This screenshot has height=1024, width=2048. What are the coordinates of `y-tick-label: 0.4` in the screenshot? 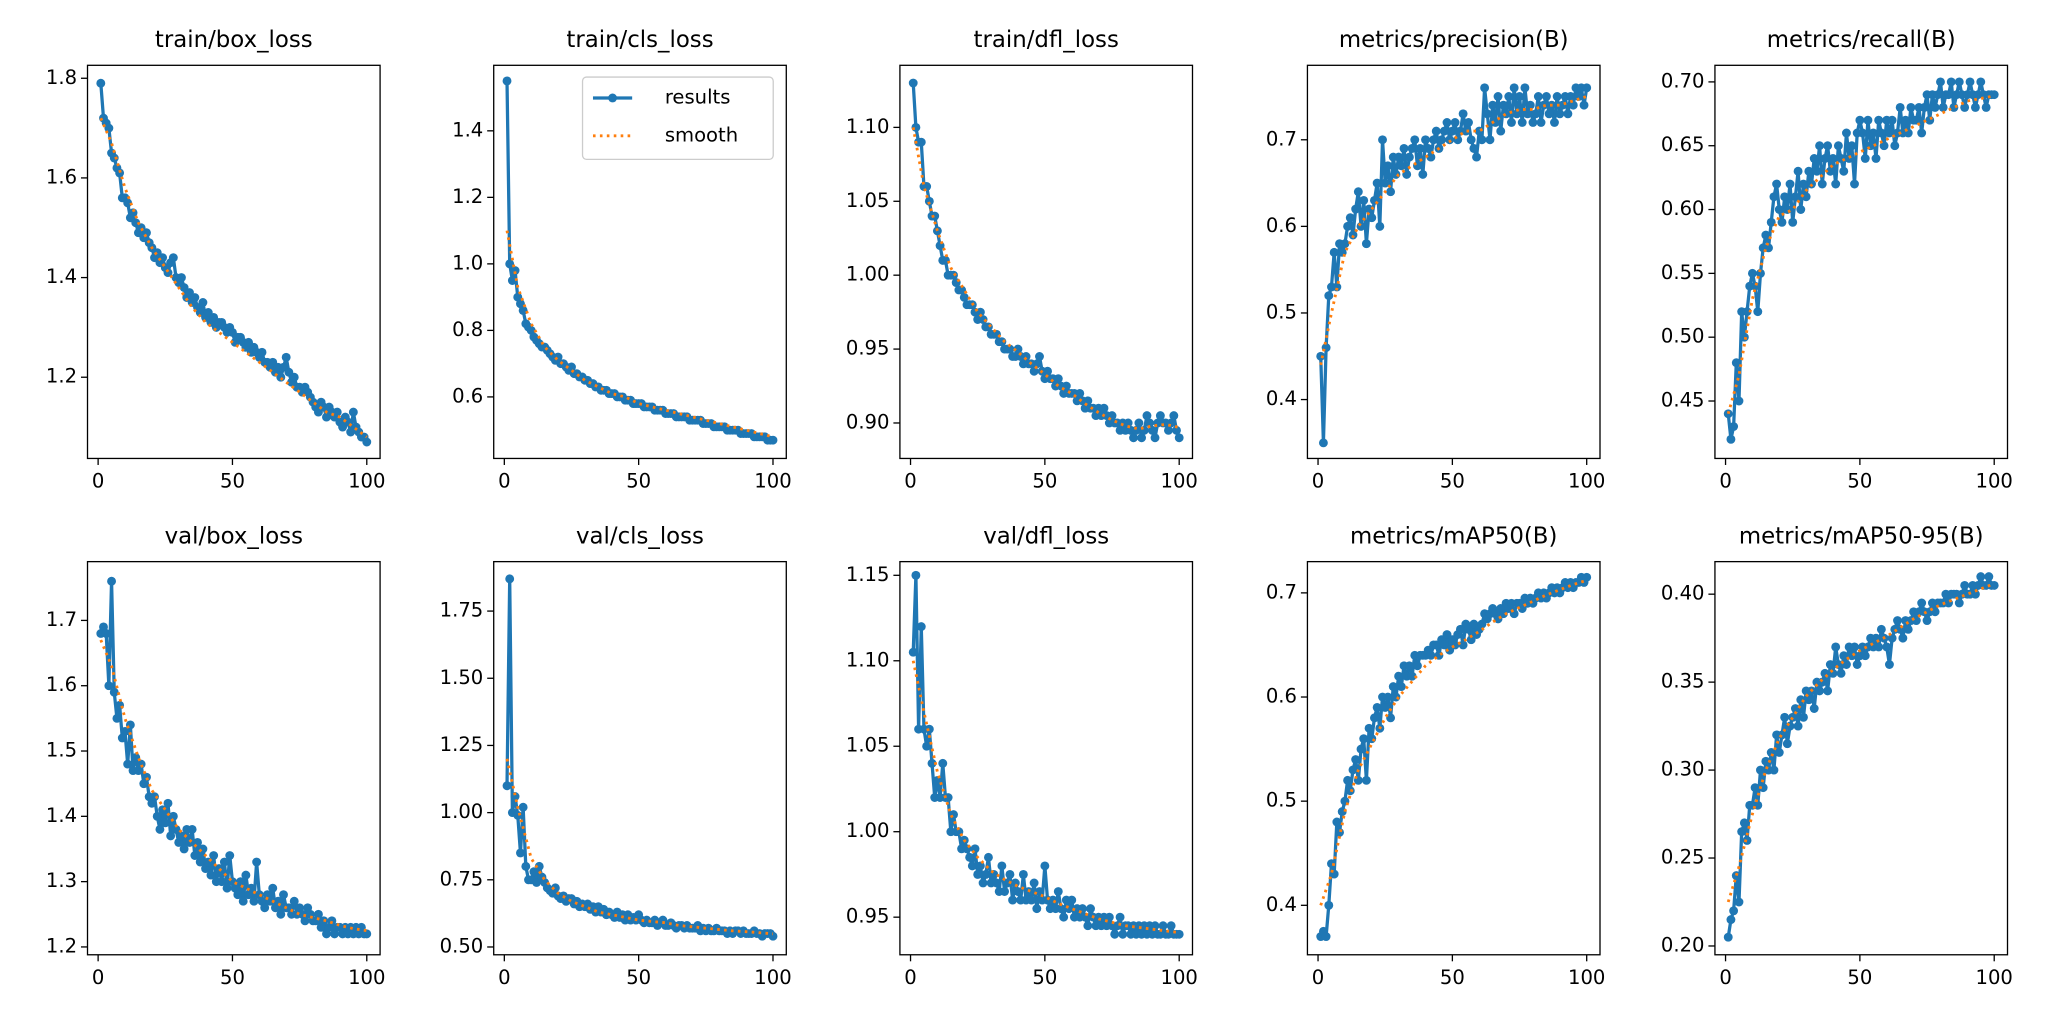 It's located at (1281, 904).